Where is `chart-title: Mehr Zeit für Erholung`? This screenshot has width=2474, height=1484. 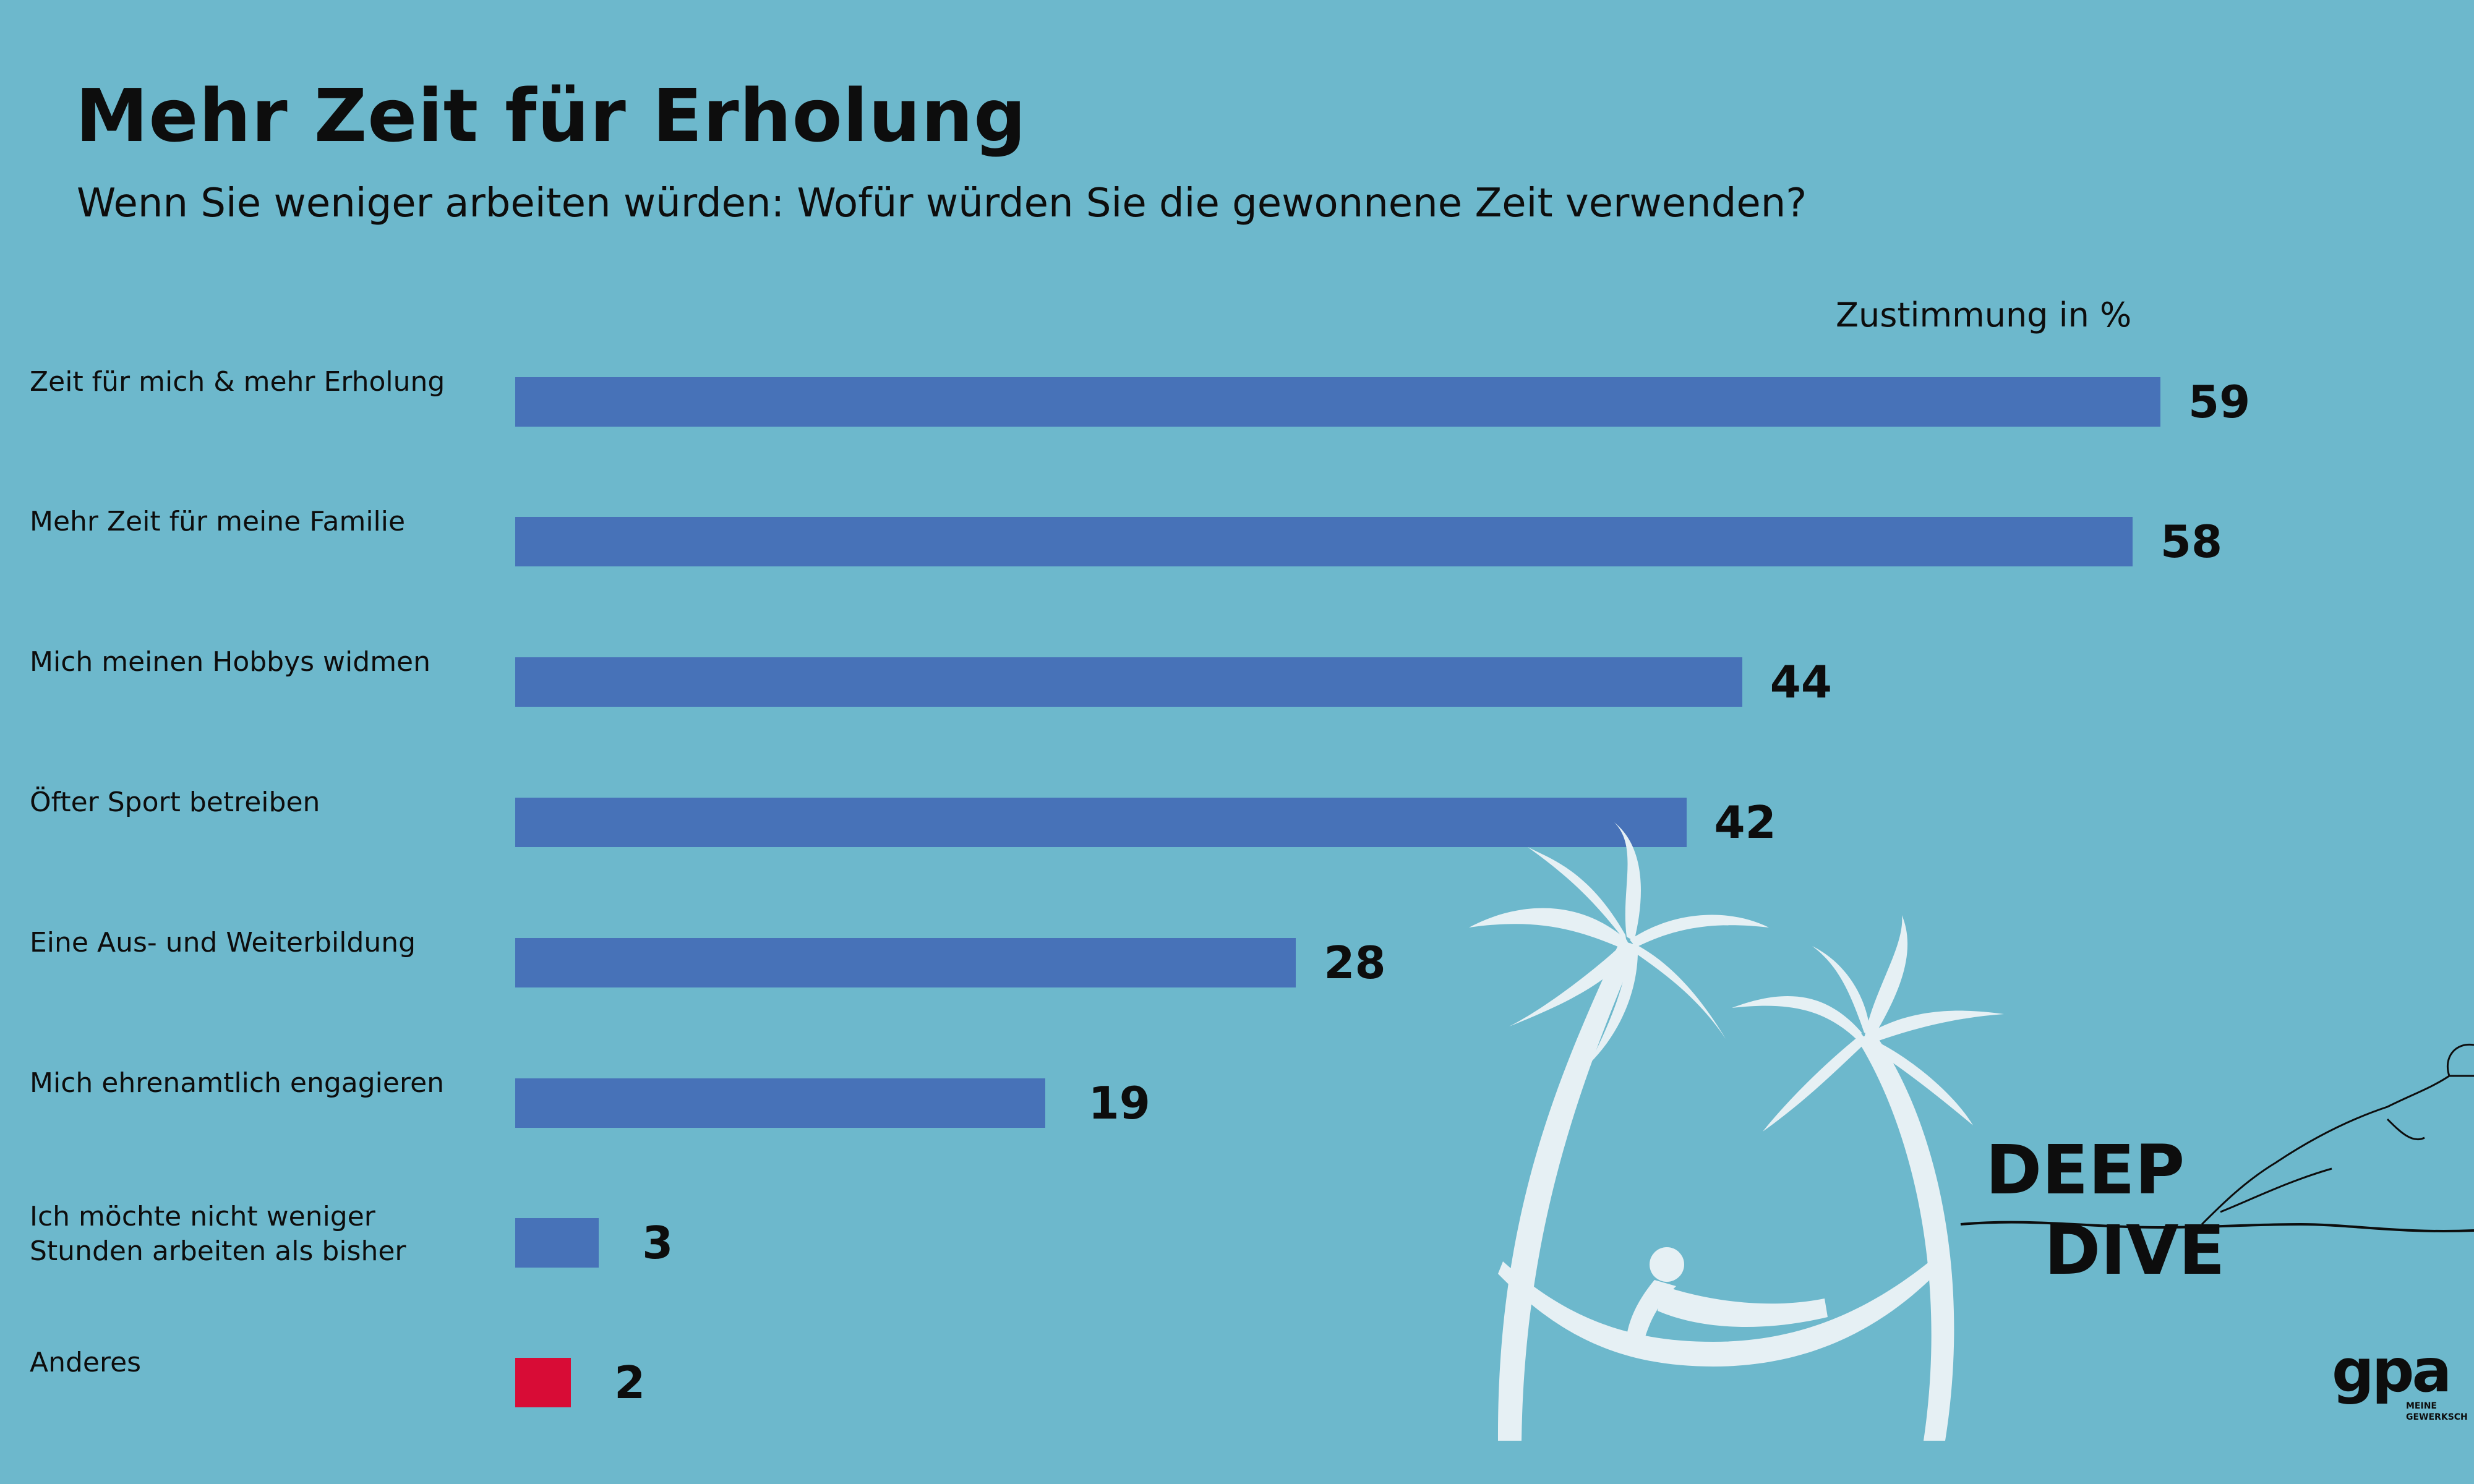
chart-title: Mehr Zeit für Erholung is located at coordinates (551, 115).